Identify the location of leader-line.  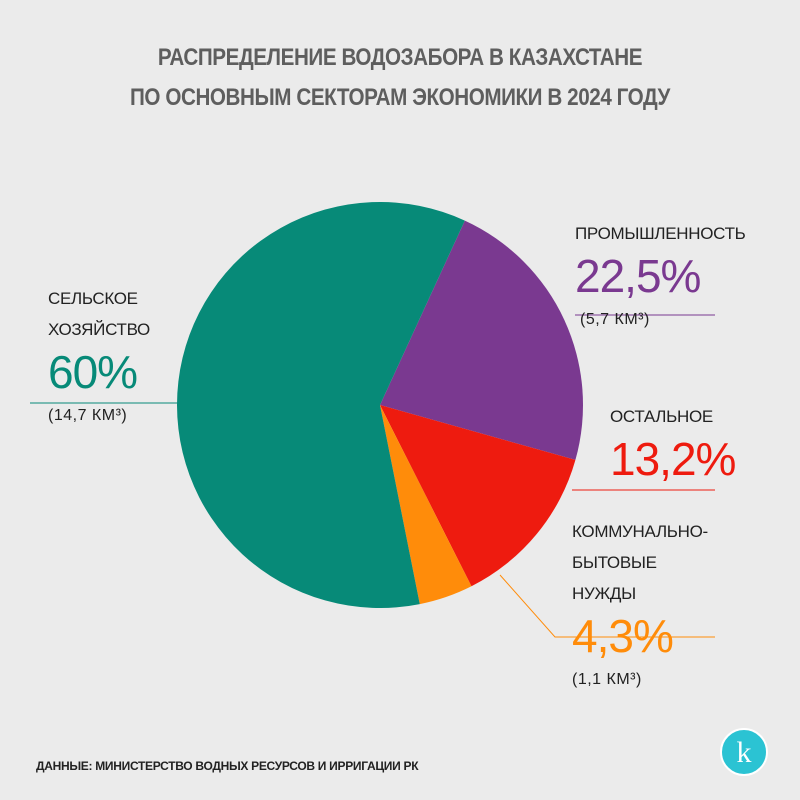
(607, 606).